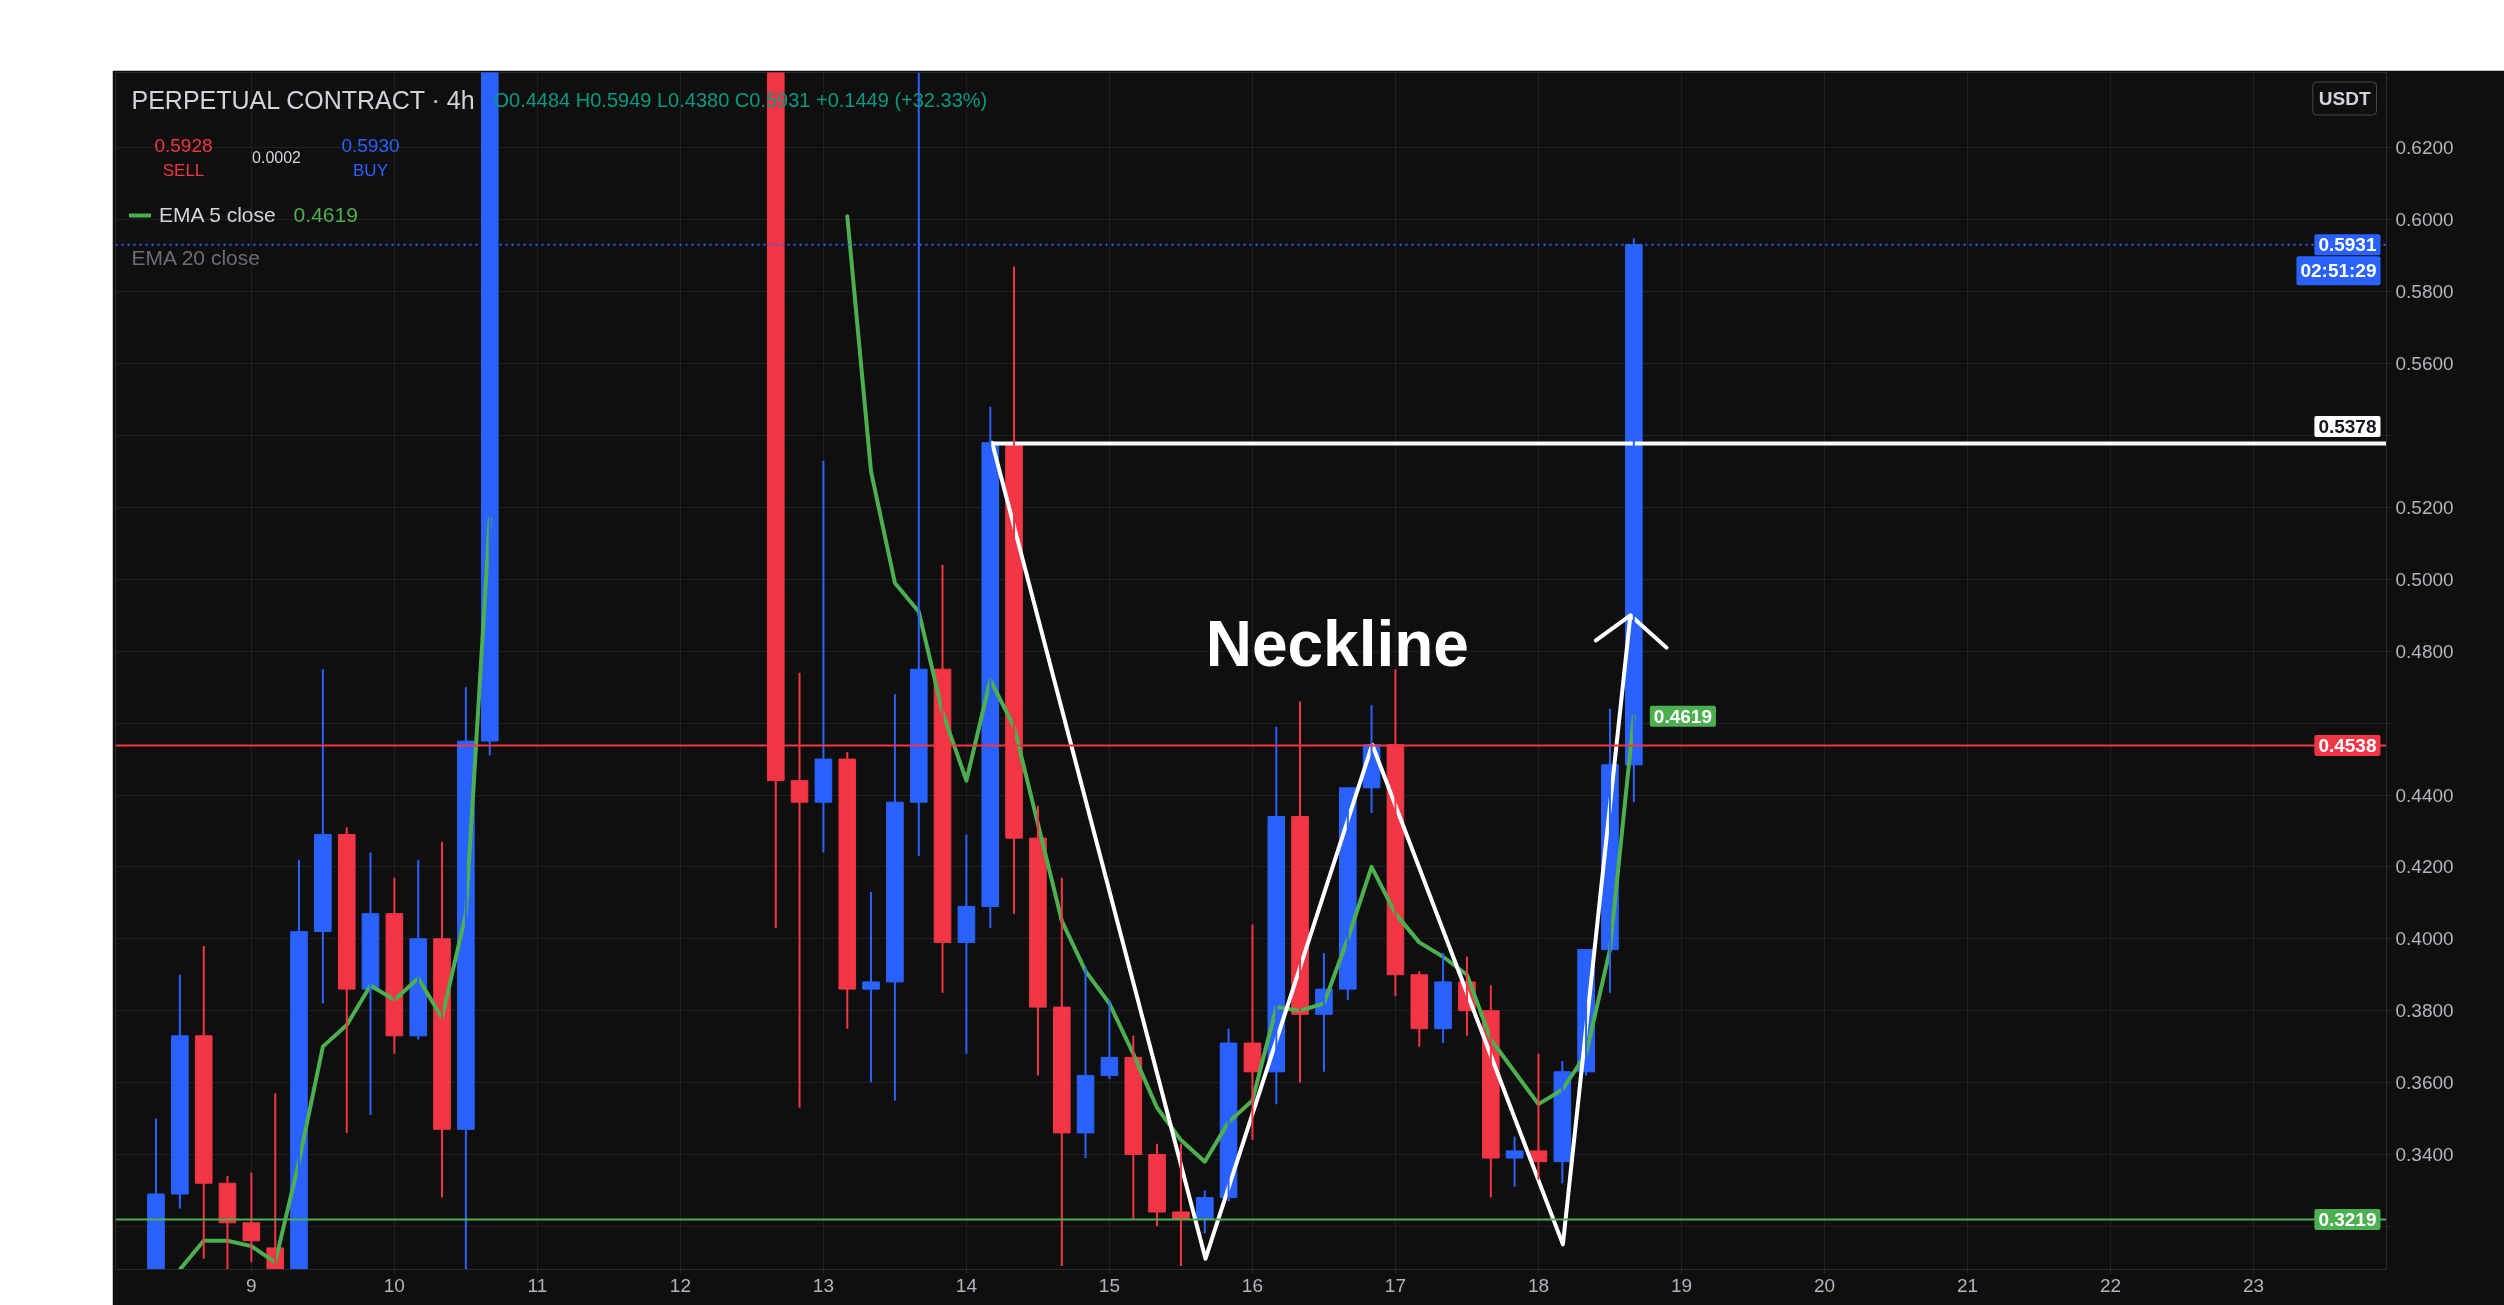 The height and width of the screenshot is (1305, 2504). I want to click on annotation: SELL, so click(183, 170).